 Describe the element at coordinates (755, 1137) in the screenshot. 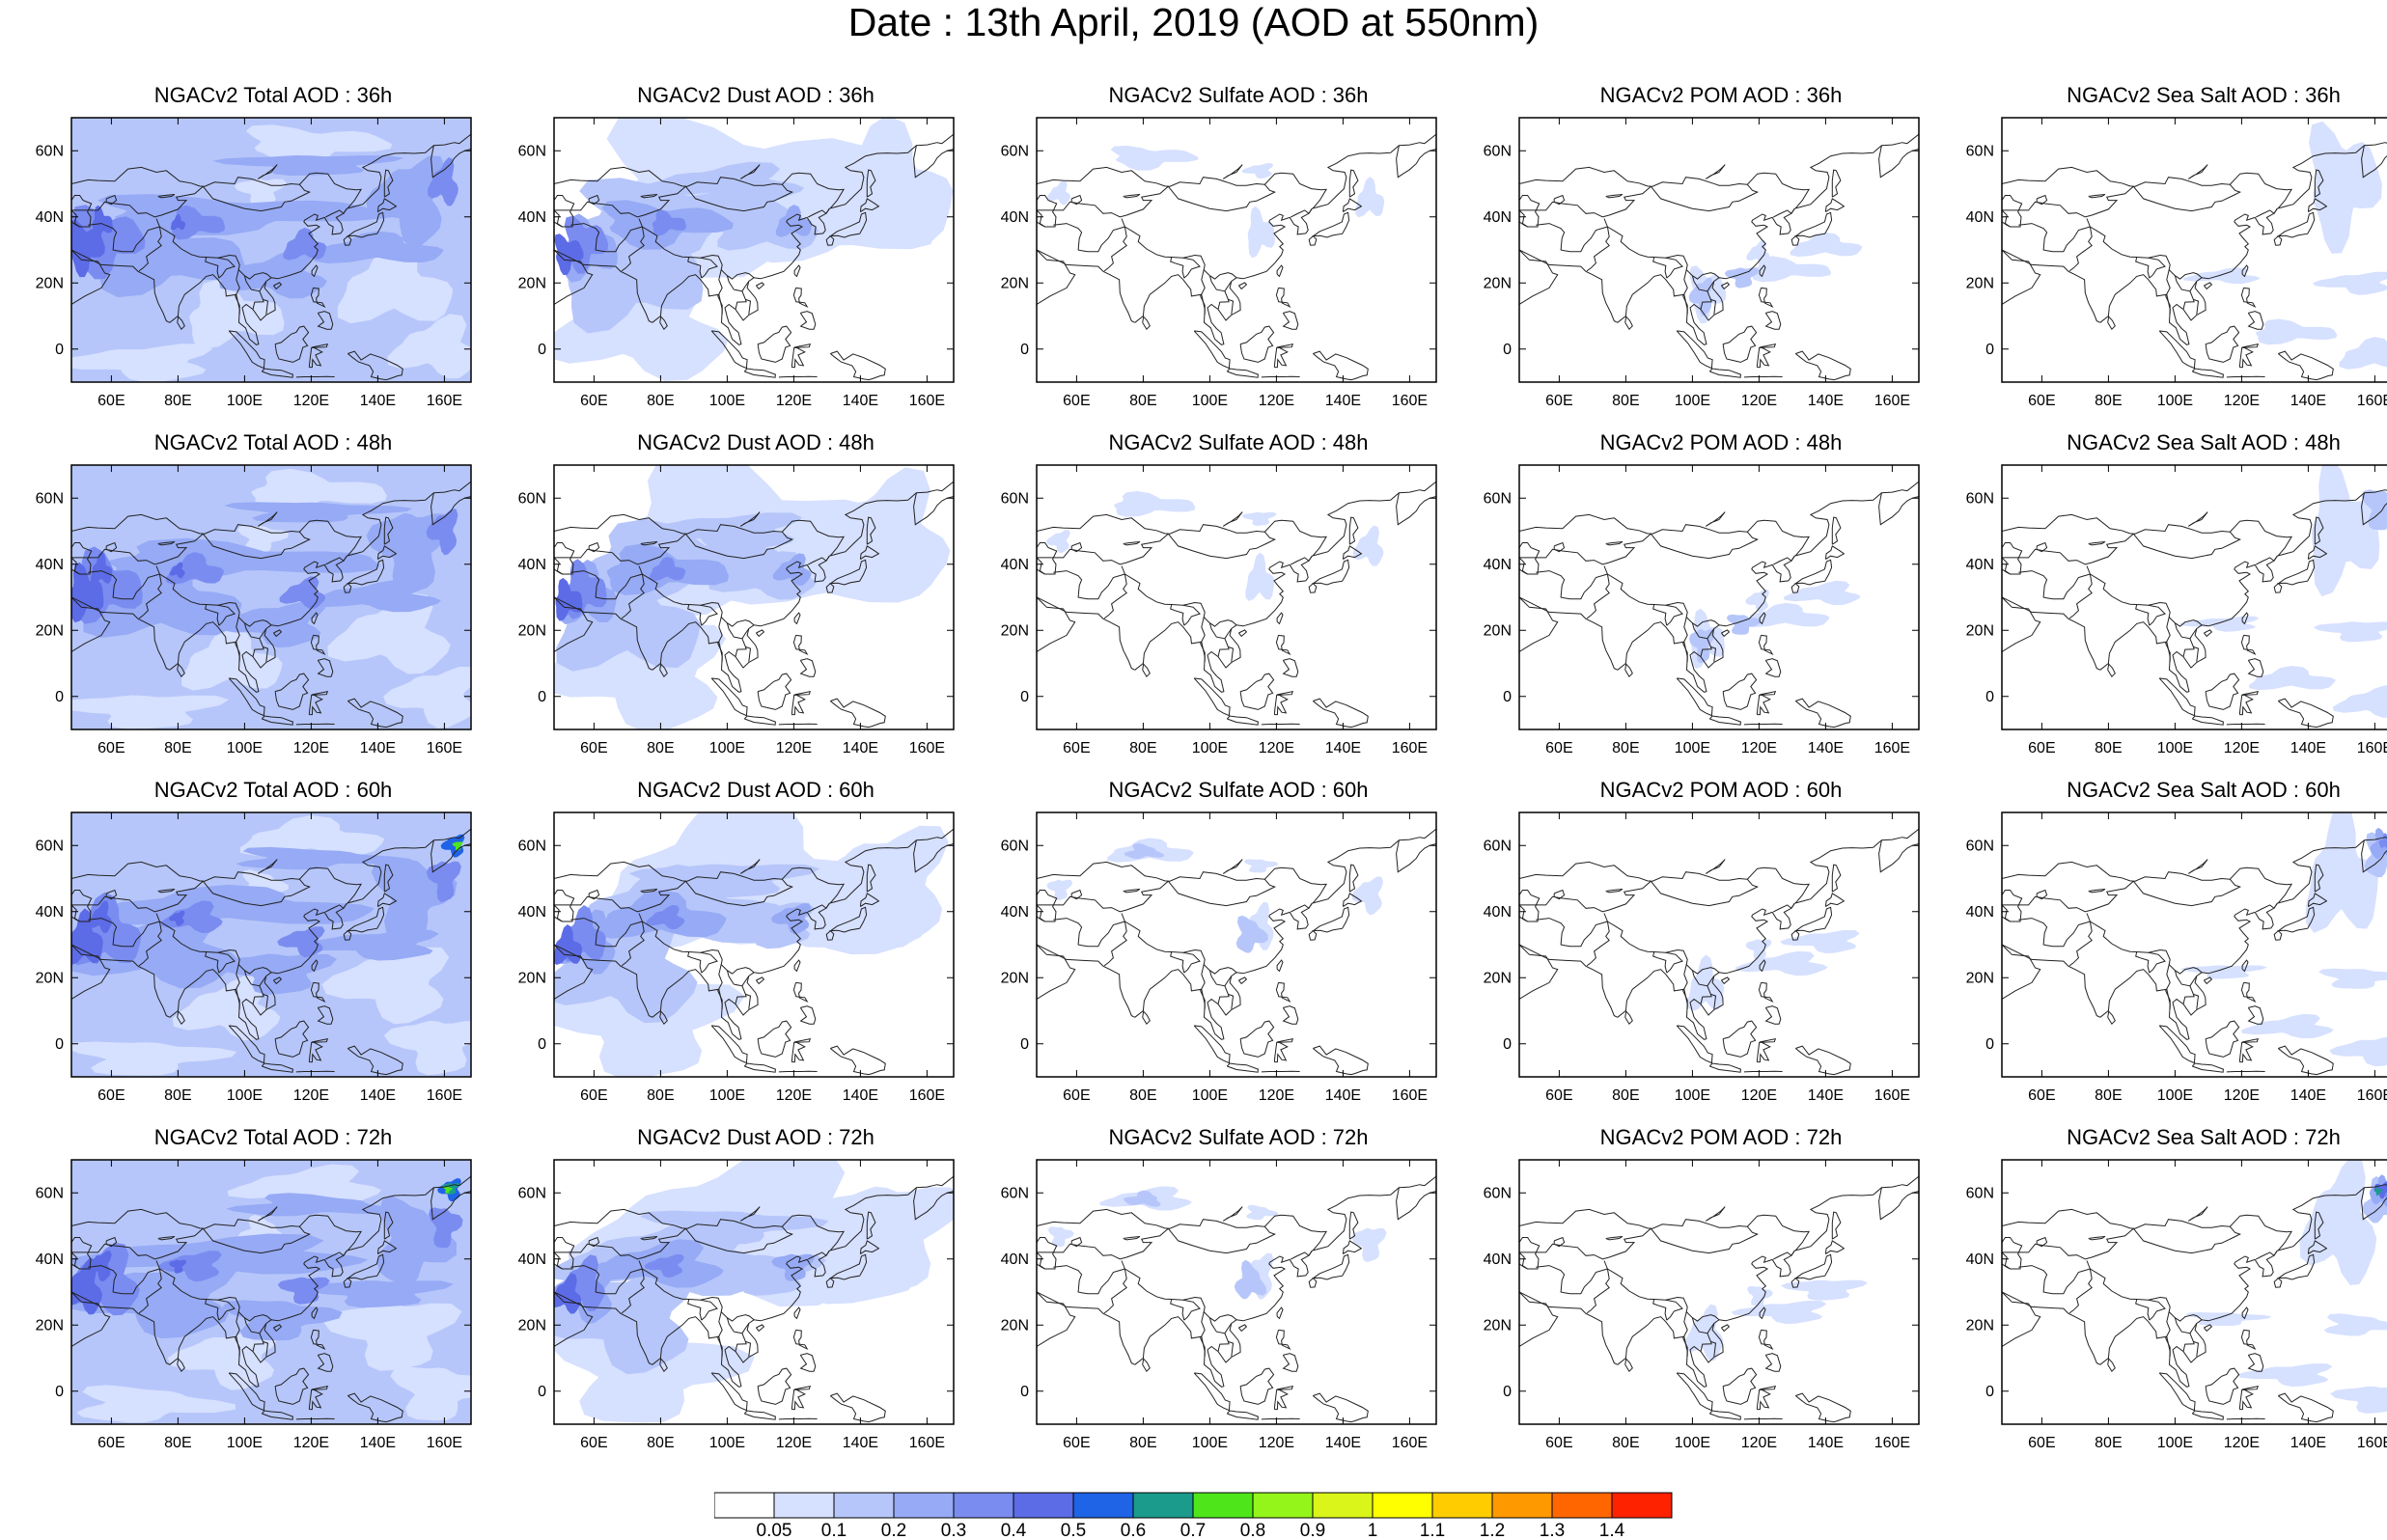

I see `panel-title: NGACv2 Dust AOD : 72h` at that location.